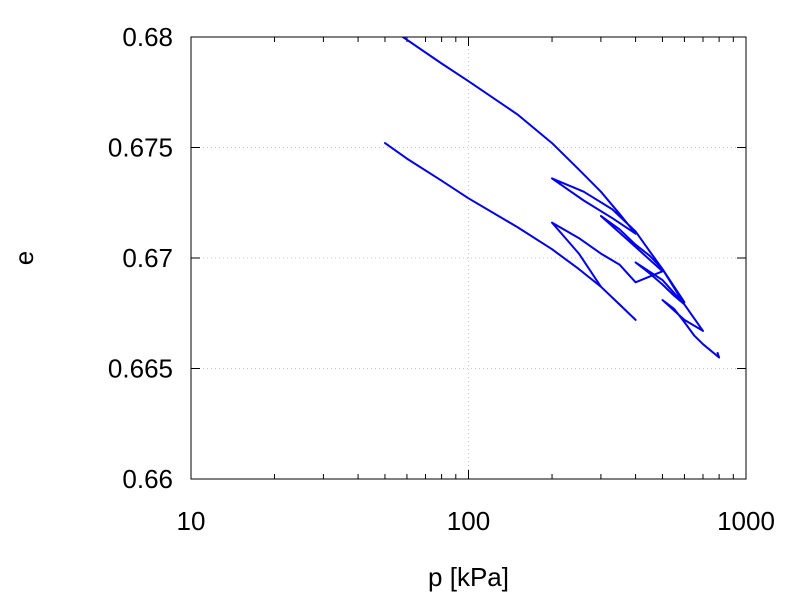 Image resolution: width=800 pixels, height=600 pixels. What do you see at coordinates (191, 521) in the screenshot?
I see `x-tick-label: 10` at bounding box center [191, 521].